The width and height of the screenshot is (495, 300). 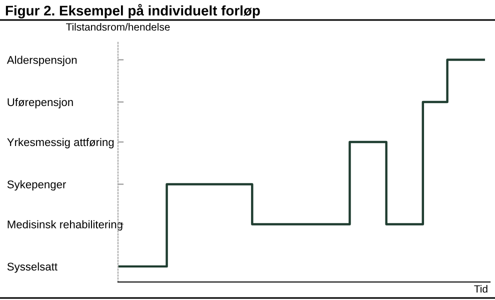 I want to click on category-label: Alderspensjon, so click(x=41, y=61).